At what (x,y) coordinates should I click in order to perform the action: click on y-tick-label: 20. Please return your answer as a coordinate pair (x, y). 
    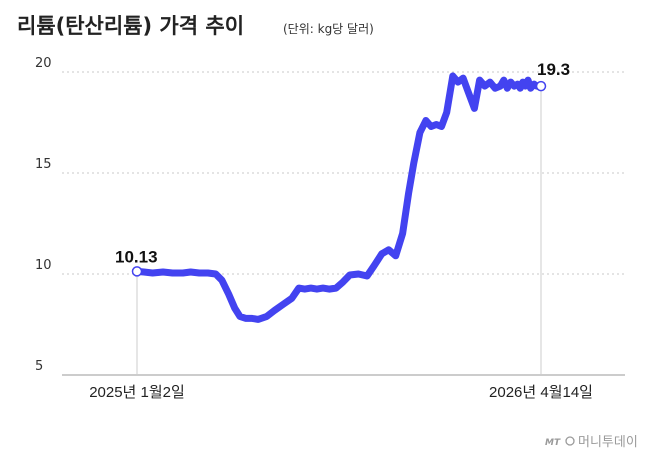
    Looking at the image, I should click on (43, 63).